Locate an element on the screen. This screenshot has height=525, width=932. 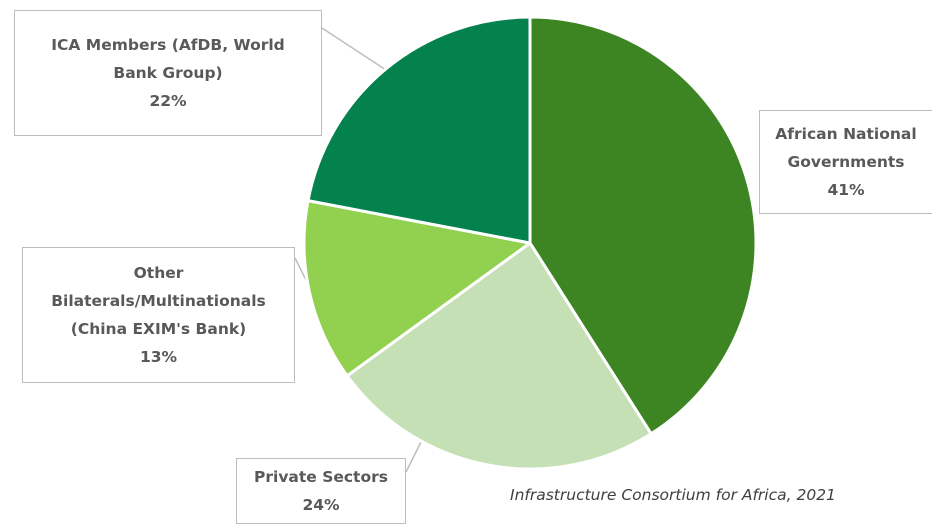
callout-private-sectors: Private Sectors 24% is located at coordinates (321, 491).